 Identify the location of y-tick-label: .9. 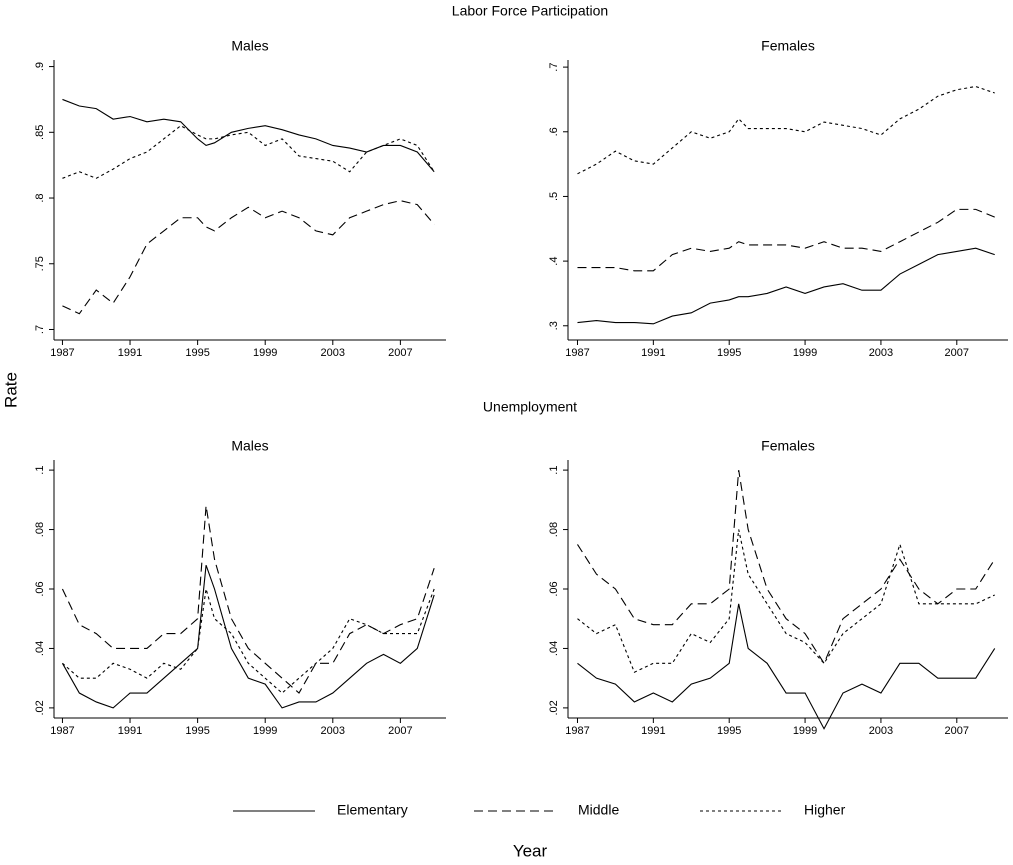
(40, 66).